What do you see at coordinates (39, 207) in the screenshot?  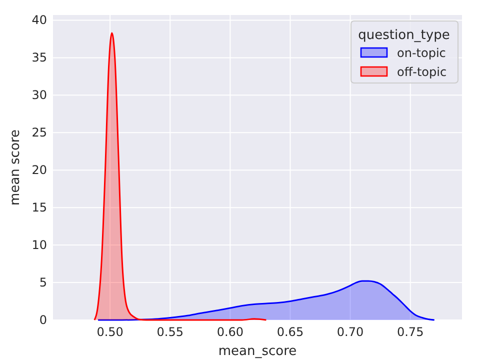 I see `y-tick-label: 15` at bounding box center [39, 207].